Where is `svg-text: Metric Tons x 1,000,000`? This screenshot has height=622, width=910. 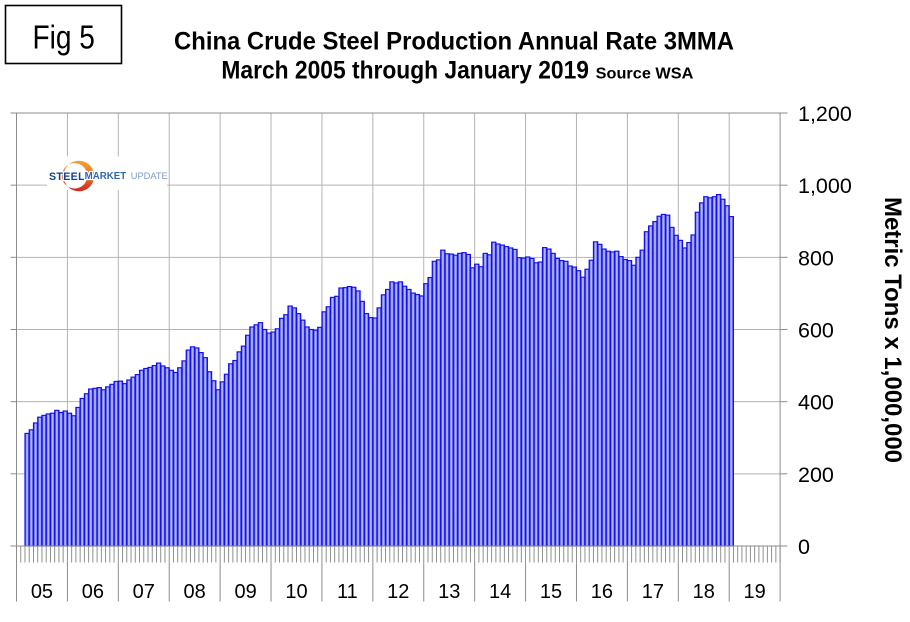
svg-text: Metric Tons x 1,000,000 is located at coordinates (892, 330).